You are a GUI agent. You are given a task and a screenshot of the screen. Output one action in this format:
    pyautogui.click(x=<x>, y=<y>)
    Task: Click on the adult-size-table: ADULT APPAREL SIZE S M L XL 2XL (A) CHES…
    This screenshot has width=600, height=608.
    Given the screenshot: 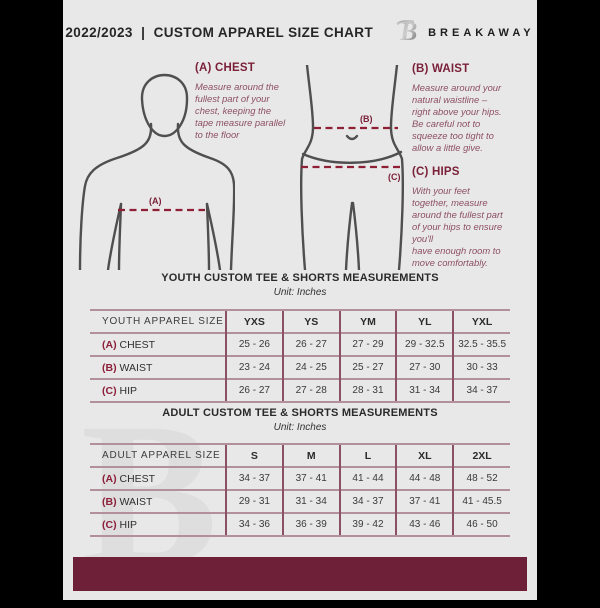 What is the action you would take?
    pyautogui.click(x=300, y=490)
    